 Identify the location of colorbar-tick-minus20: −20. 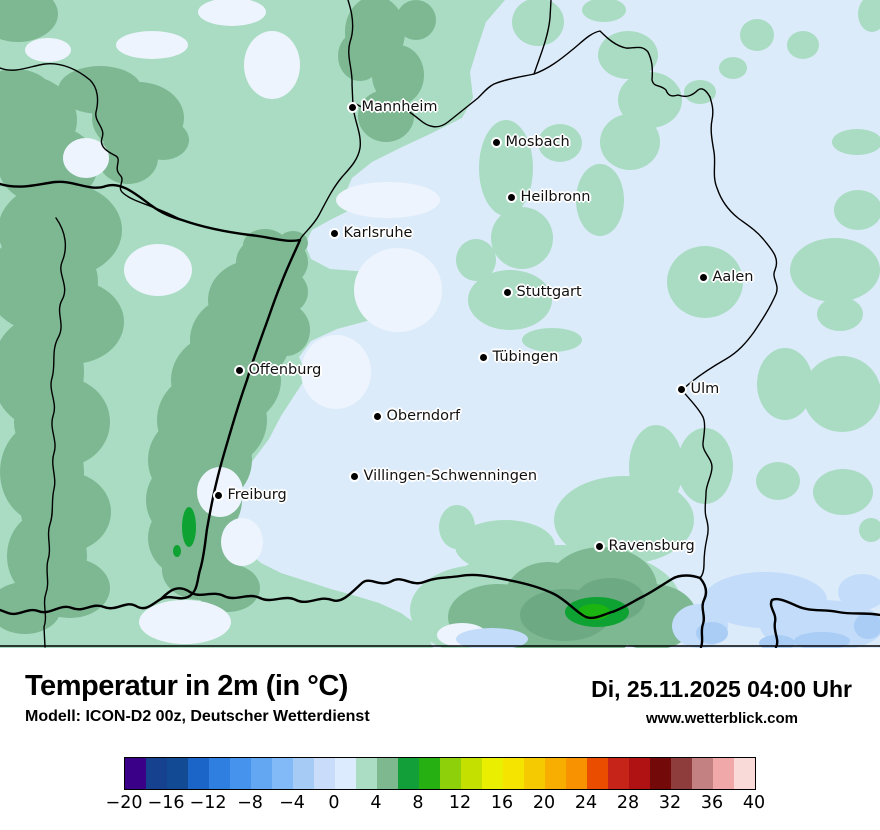
(124, 803).